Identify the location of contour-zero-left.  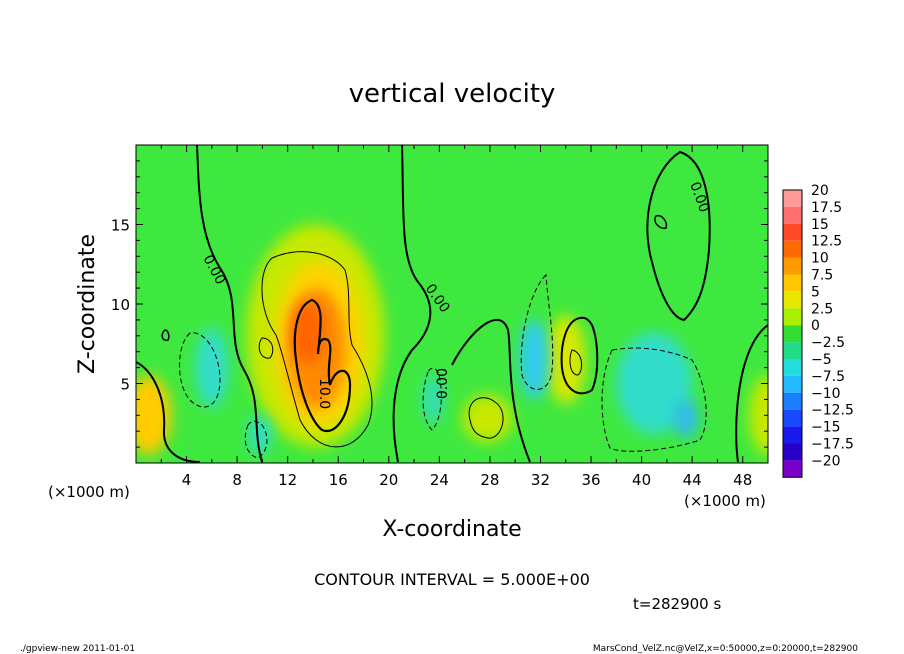
(229, 304).